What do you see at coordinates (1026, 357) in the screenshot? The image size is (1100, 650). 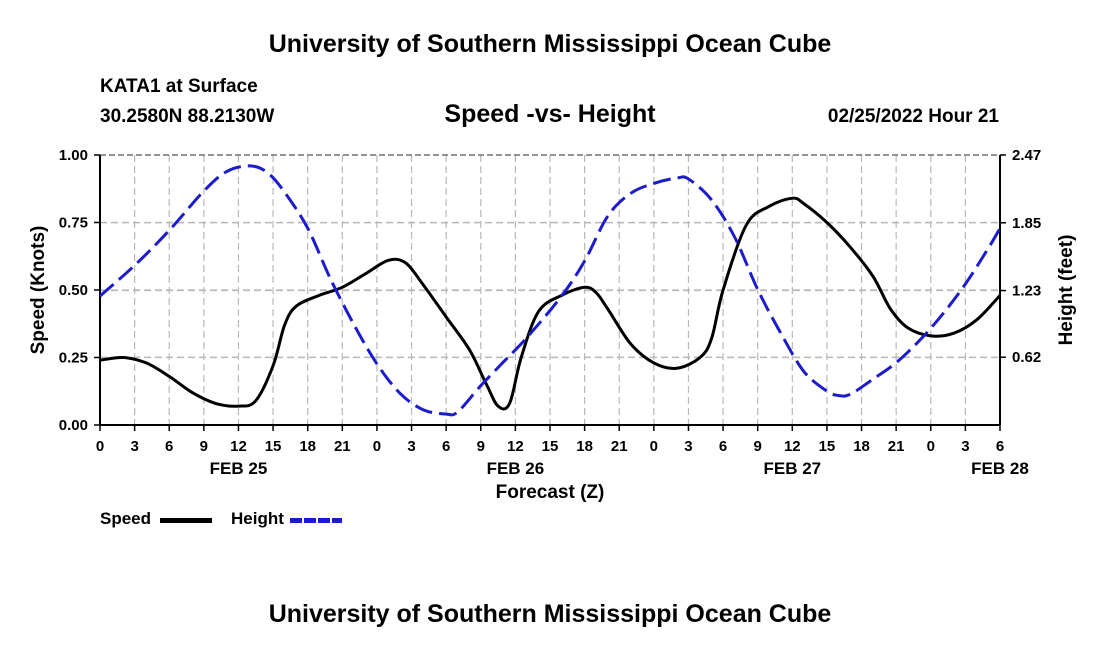 I see `y-right-tick-label: 0.62` at bounding box center [1026, 357].